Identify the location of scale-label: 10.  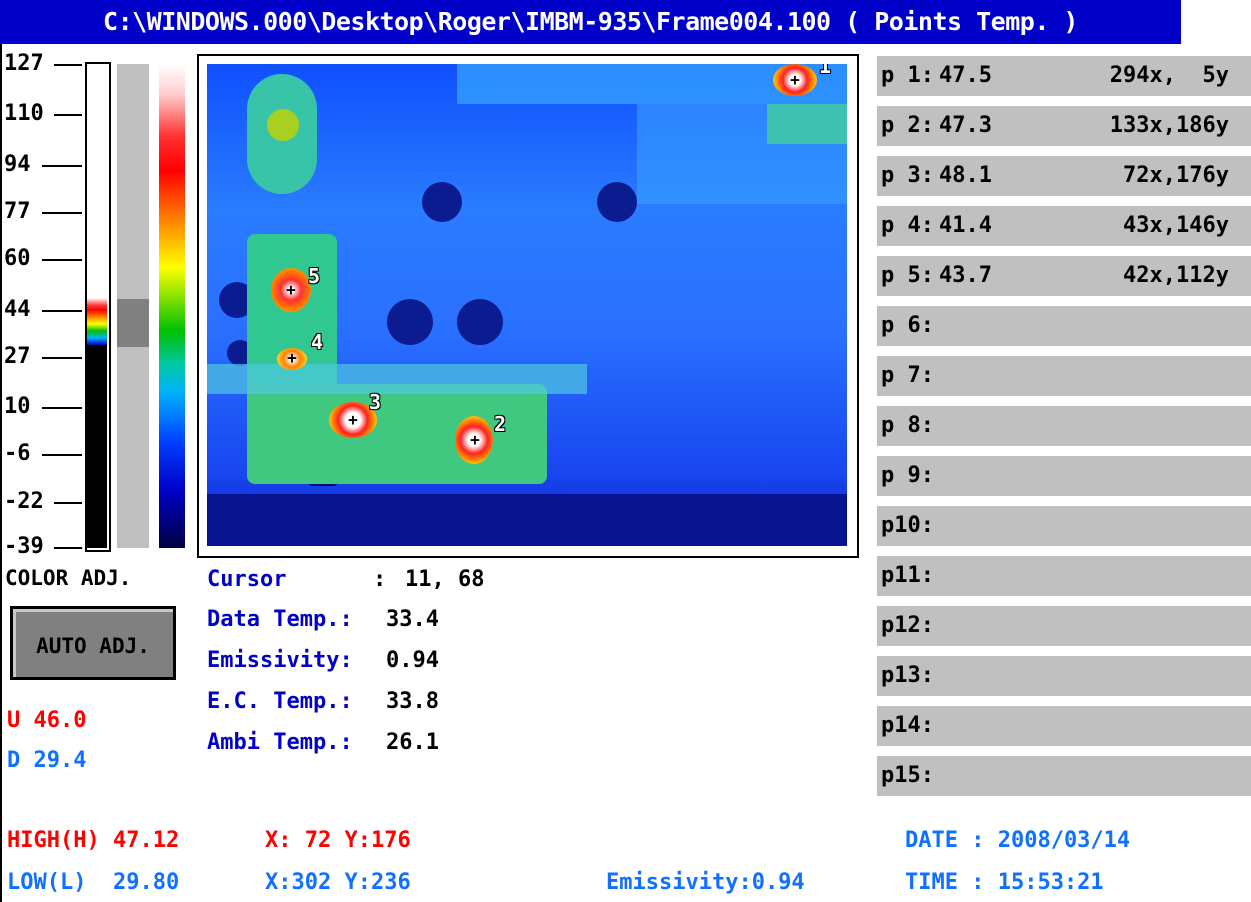
(17, 406).